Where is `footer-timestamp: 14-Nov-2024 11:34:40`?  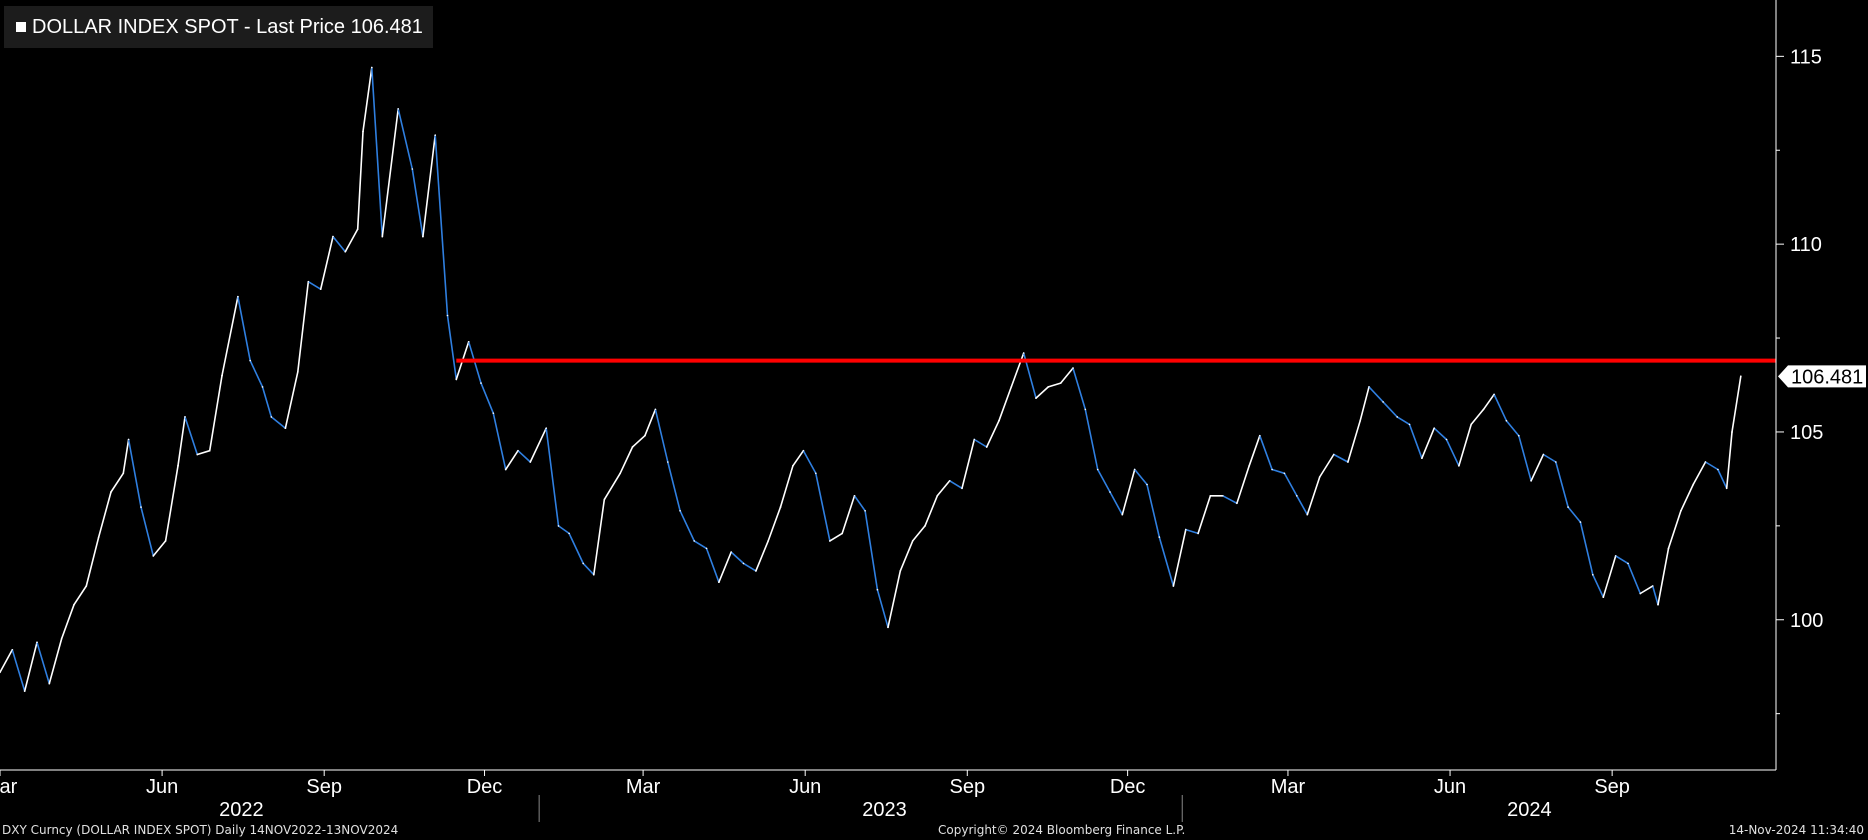 footer-timestamp: 14-Nov-2024 11:34:40 is located at coordinates (1796, 830).